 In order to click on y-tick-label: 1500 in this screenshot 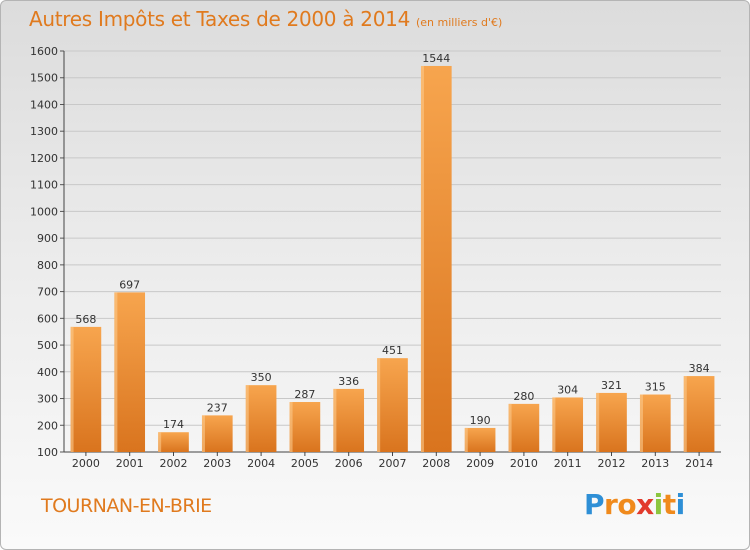, I will do `click(44, 78)`.